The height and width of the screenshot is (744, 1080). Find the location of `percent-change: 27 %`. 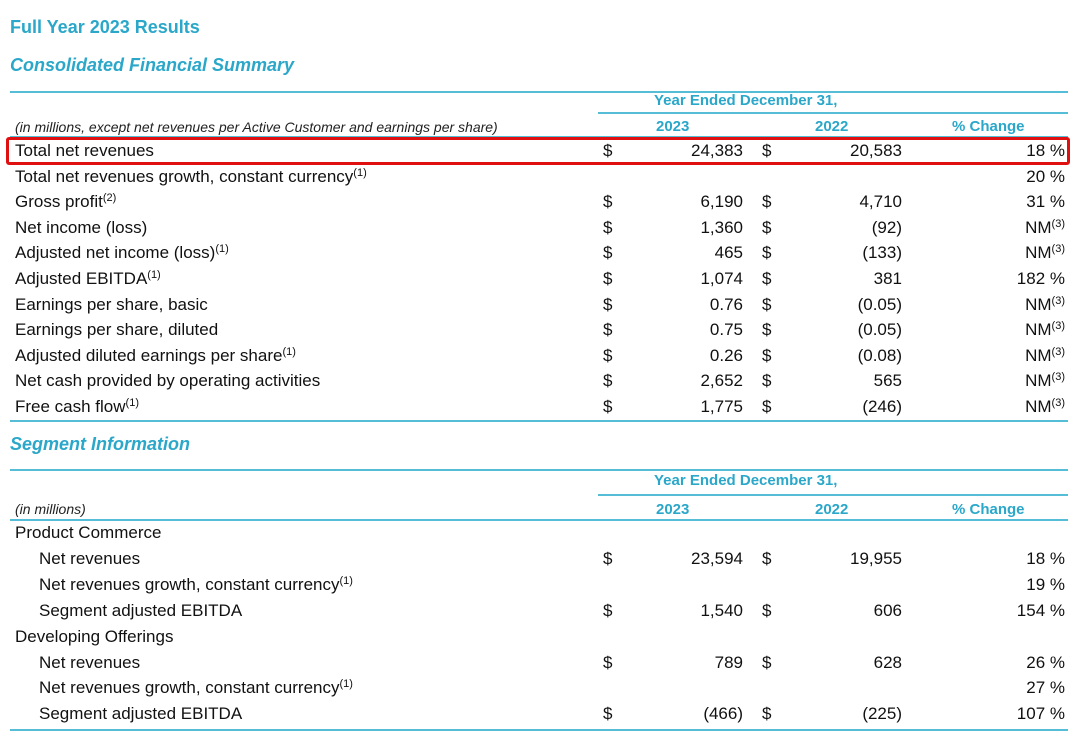

percent-change: 27 % is located at coordinates (1045, 688).